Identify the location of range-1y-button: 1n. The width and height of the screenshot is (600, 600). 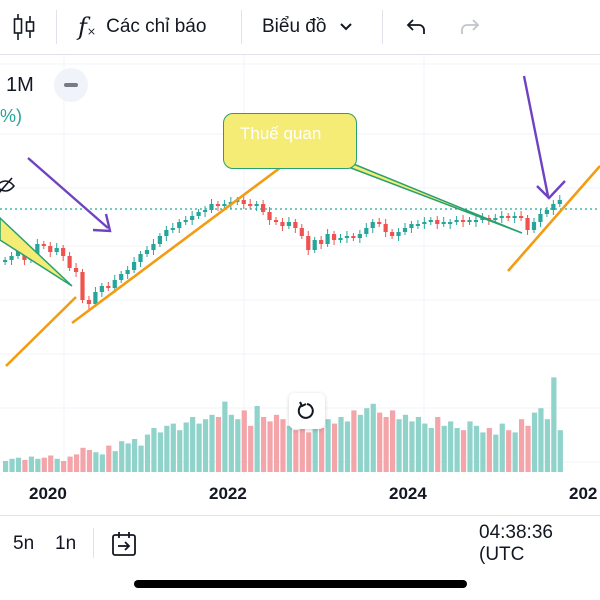
(65, 543).